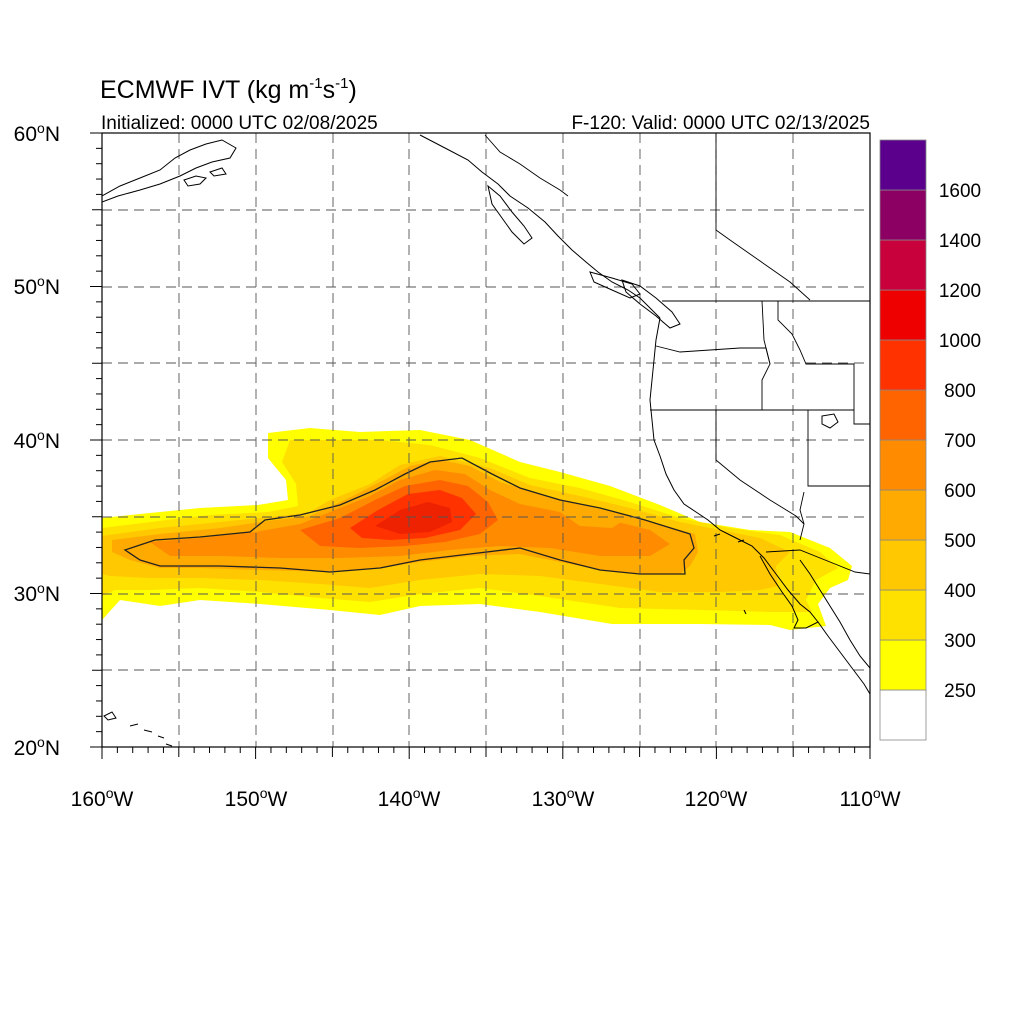 This screenshot has width=1024, height=1024. I want to click on british-columbia-islands, so click(564, 241).